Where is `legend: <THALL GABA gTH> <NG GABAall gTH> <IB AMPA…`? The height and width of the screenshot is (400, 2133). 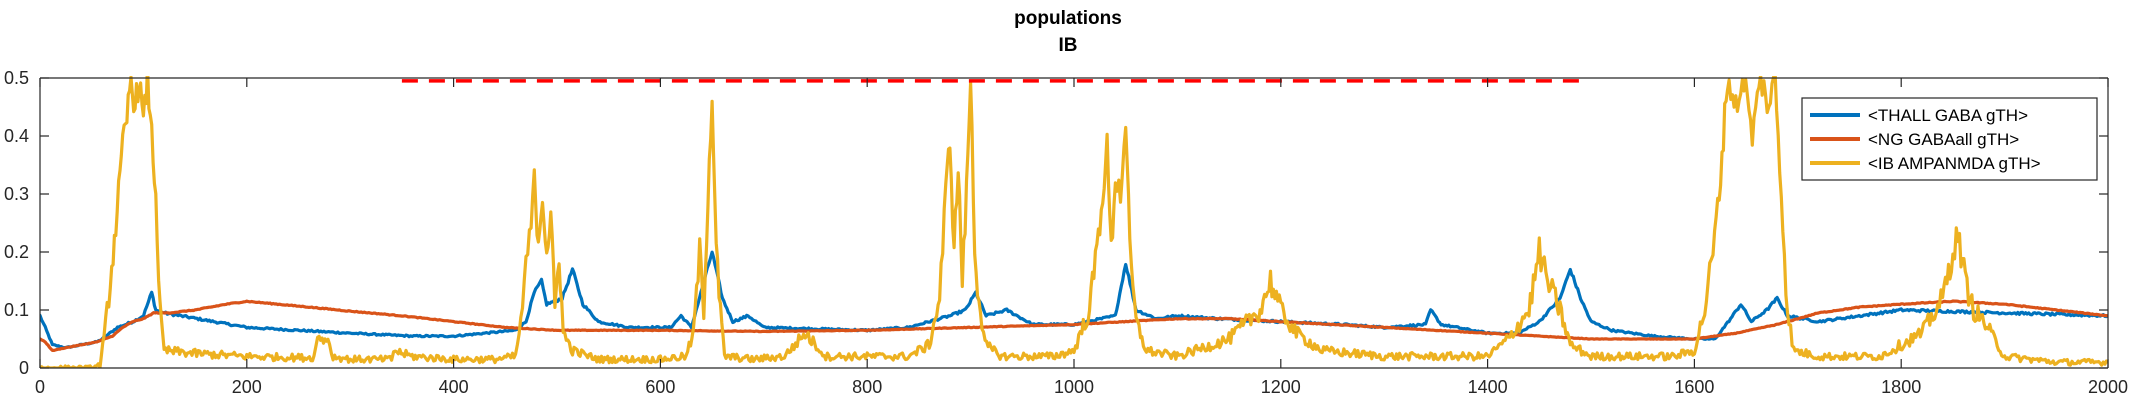
legend: <THALL GABA gTH> <NG GABAall gTH> <IB AMPA… is located at coordinates (1949, 139).